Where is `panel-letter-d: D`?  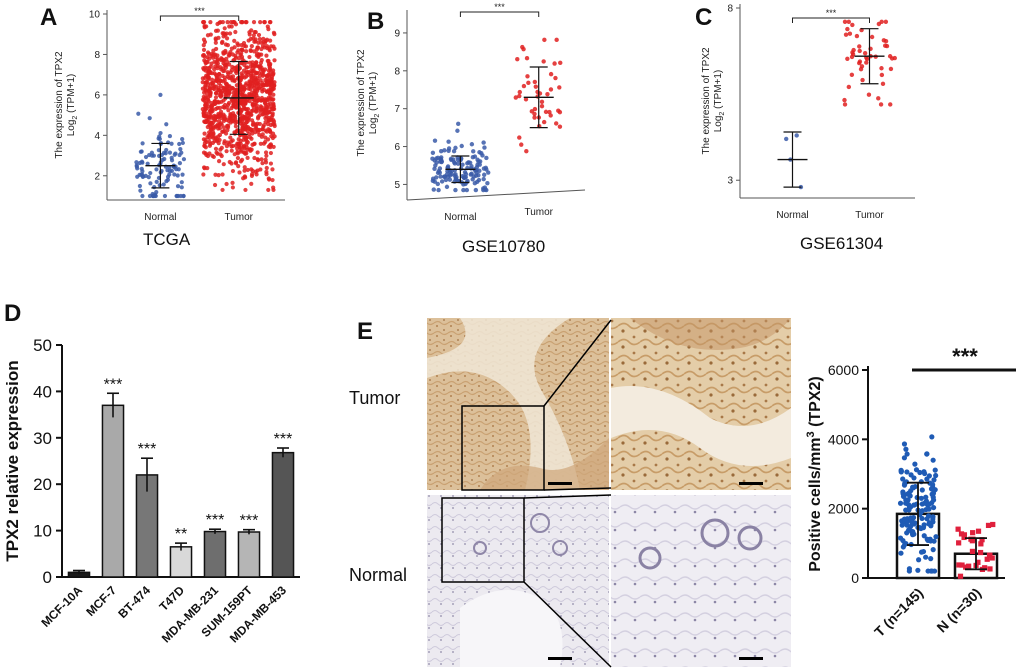
panel-letter-d: D is located at coordinates (13, 313).